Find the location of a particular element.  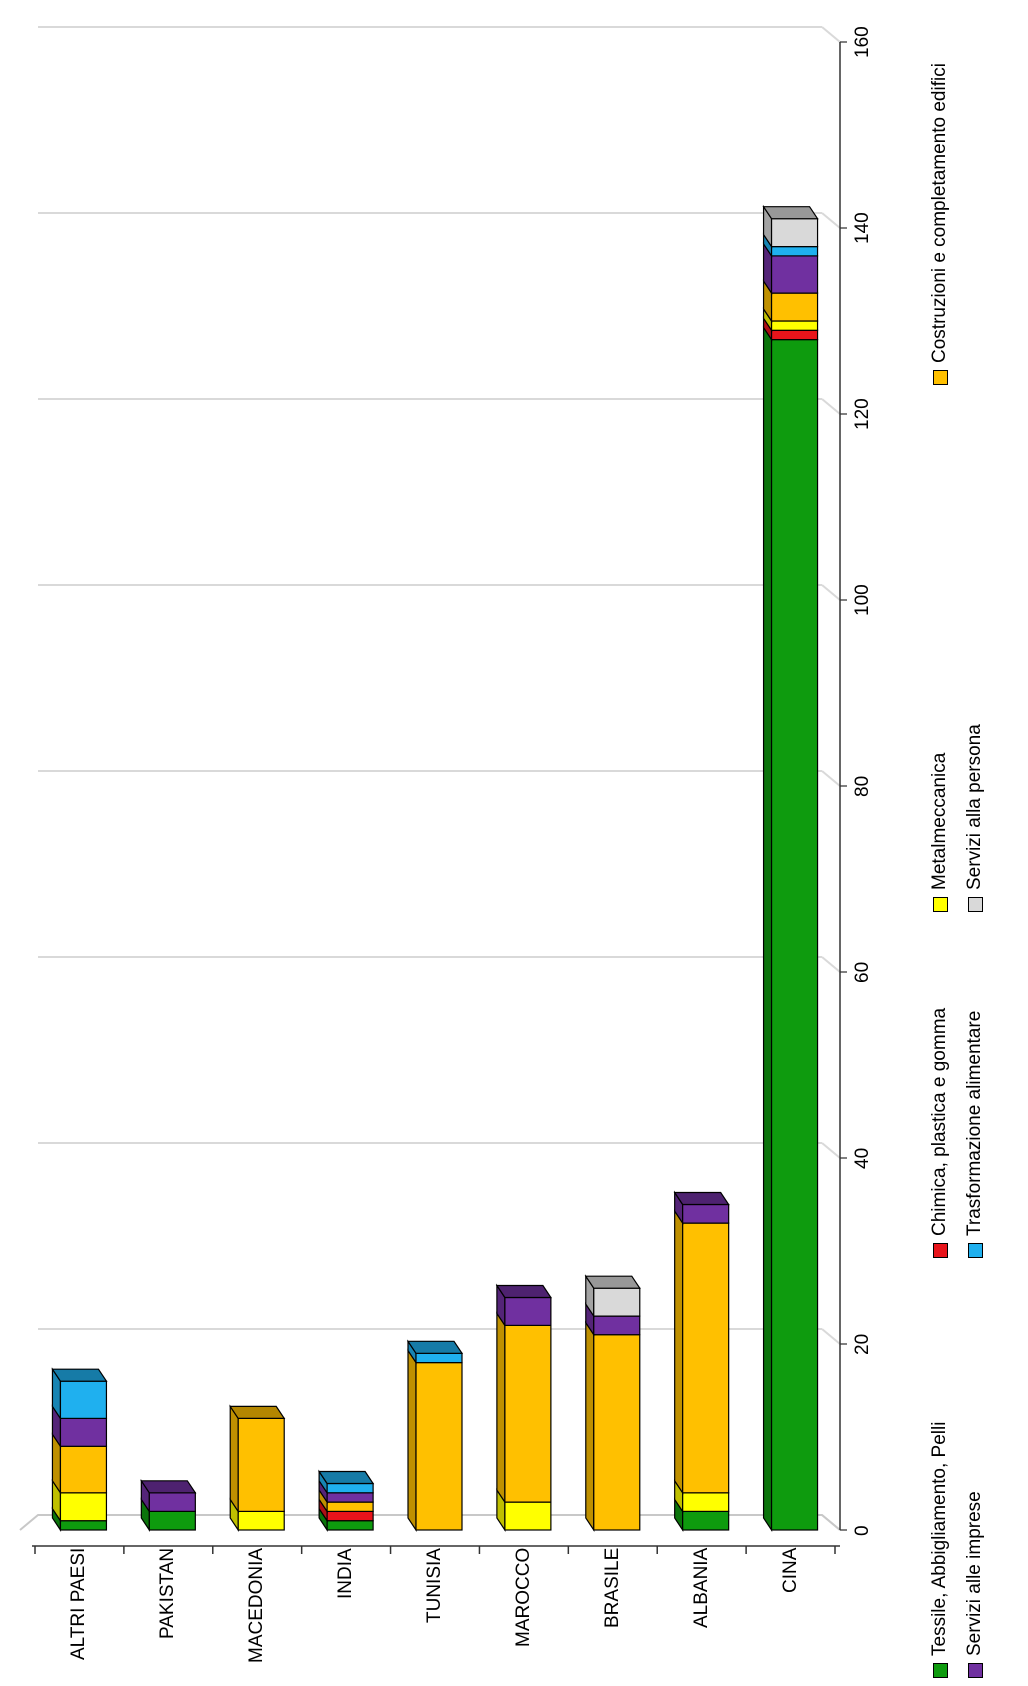

category-label: TUNISIA is located at coordinates (434, 1585).